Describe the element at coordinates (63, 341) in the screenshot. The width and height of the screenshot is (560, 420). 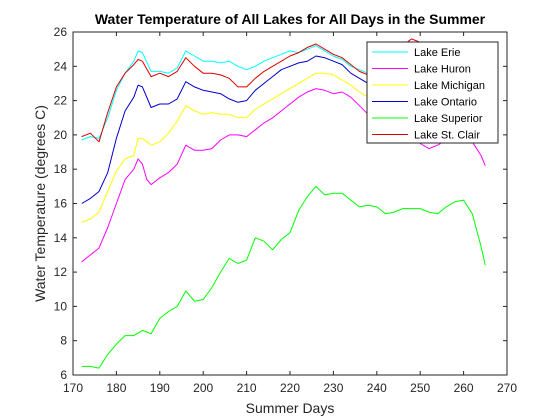
I see `y-tick-label: 8` at that location.